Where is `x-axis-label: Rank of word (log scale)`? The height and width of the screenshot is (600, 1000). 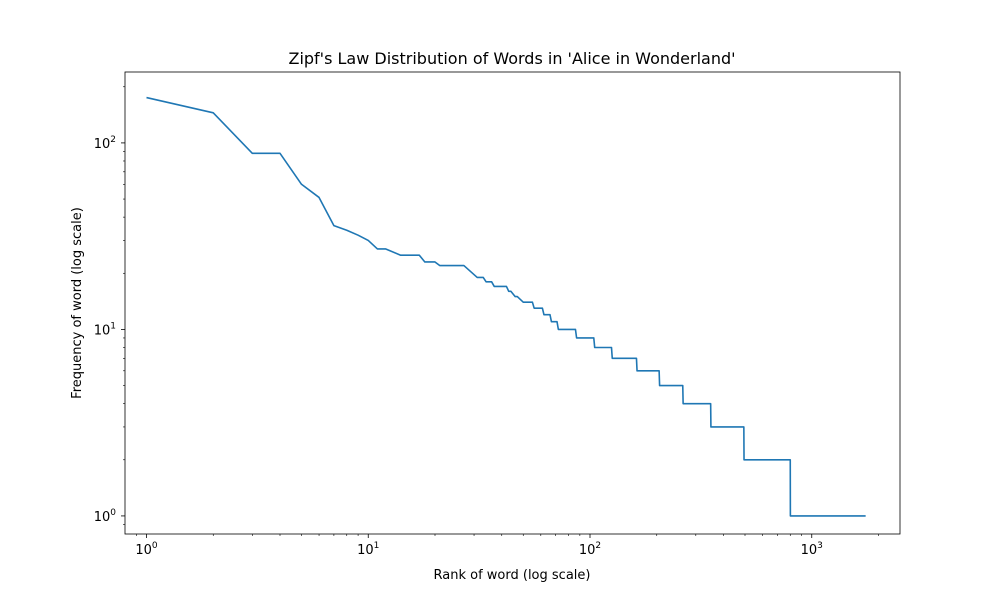
x-axis-label: Rank of word (log scale) is located at coordinates (512, 575).